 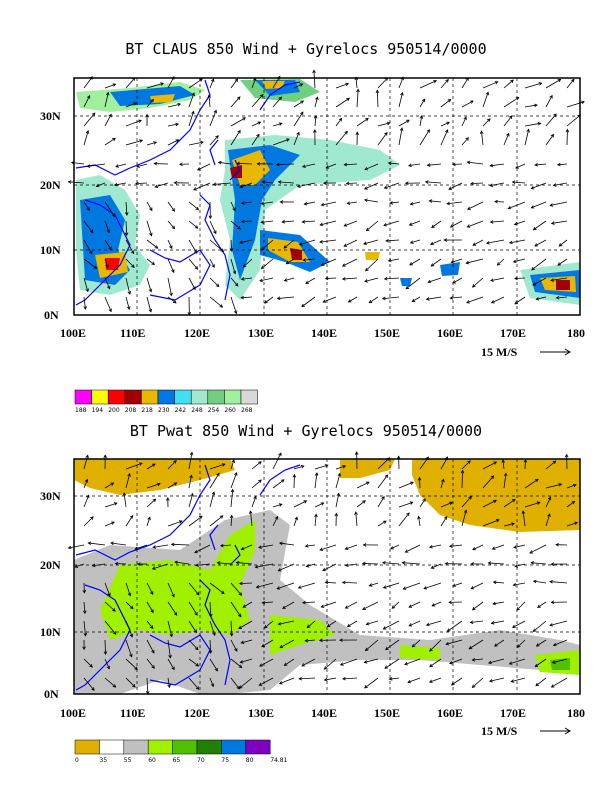 I want to click on x-tick-label: 180, so click(x=576, y=713).